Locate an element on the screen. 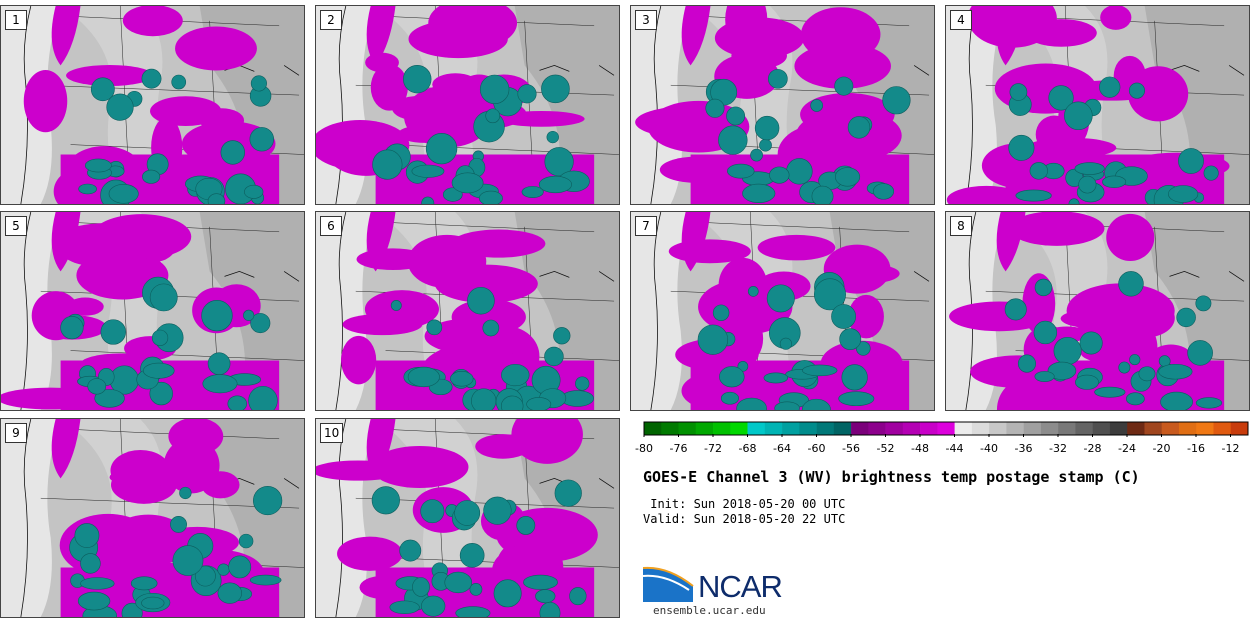 This screenshot has width=1260, height=619. postage-stamp-map-9: 9 is located at coordinates (152, 518).